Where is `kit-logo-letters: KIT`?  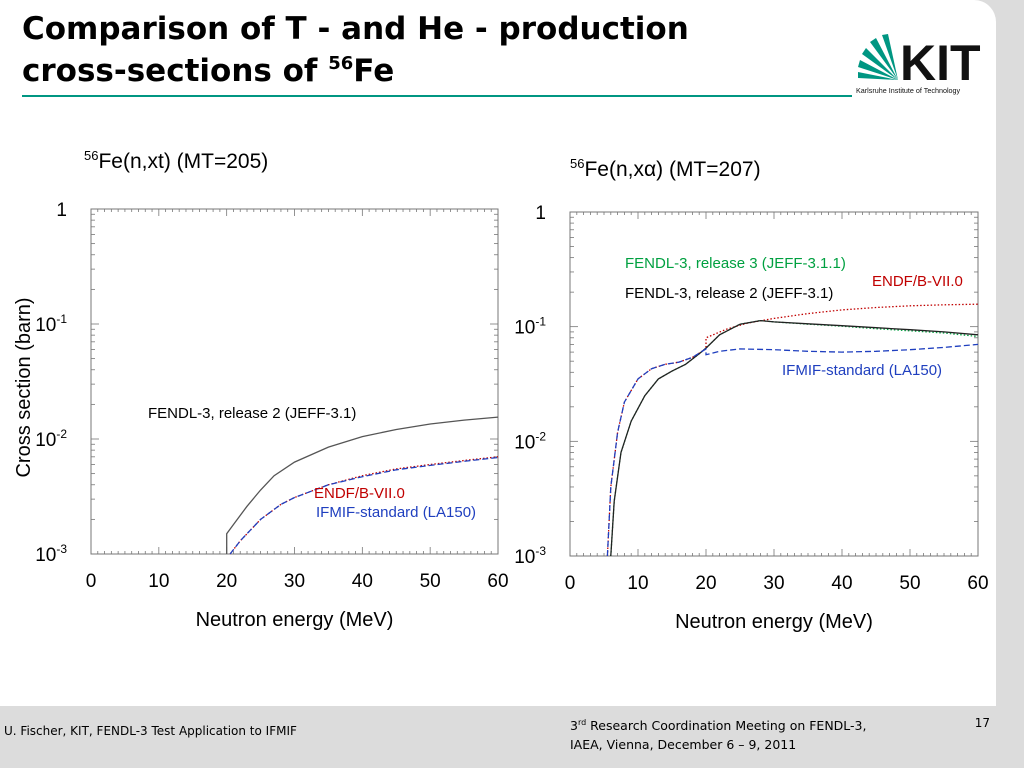 kit-logo-letters: KIT is located at coordinates (940, 63).